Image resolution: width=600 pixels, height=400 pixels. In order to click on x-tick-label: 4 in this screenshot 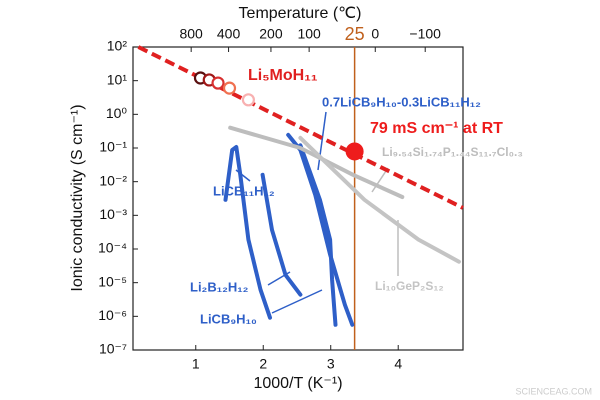, I will do `click(398, 364)`.